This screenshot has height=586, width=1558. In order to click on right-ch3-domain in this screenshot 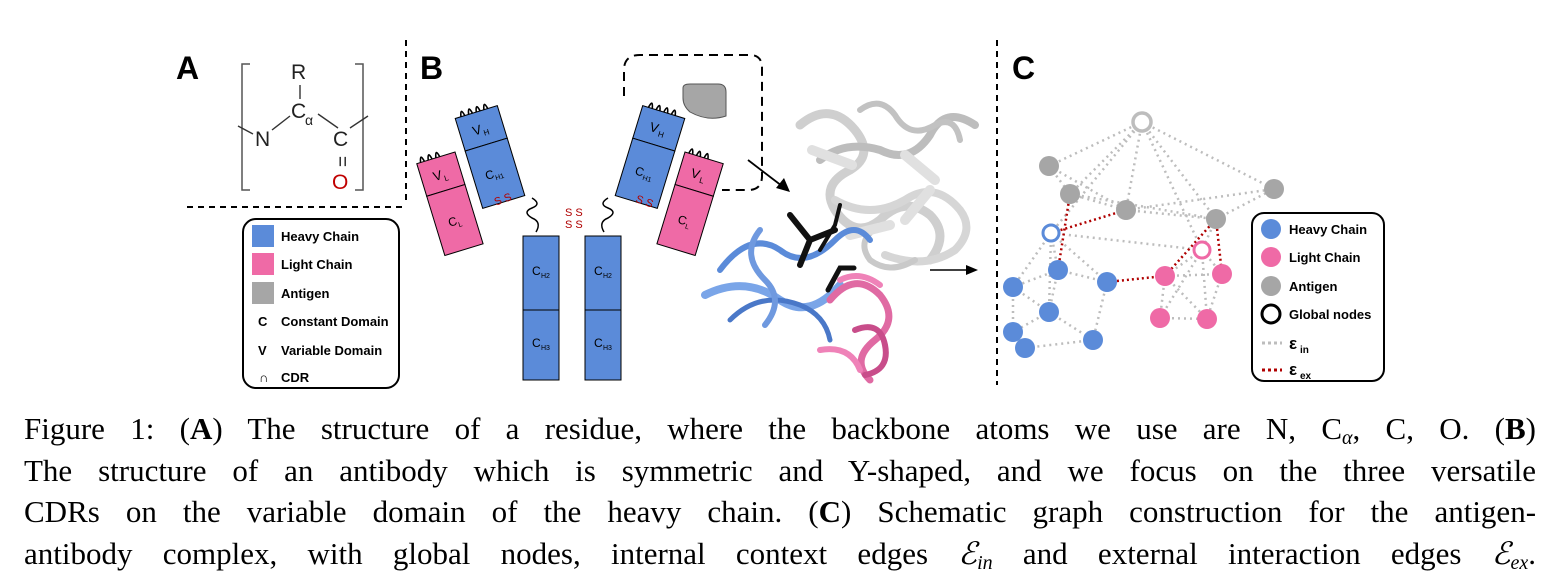, I will do `click(603, 345)`.